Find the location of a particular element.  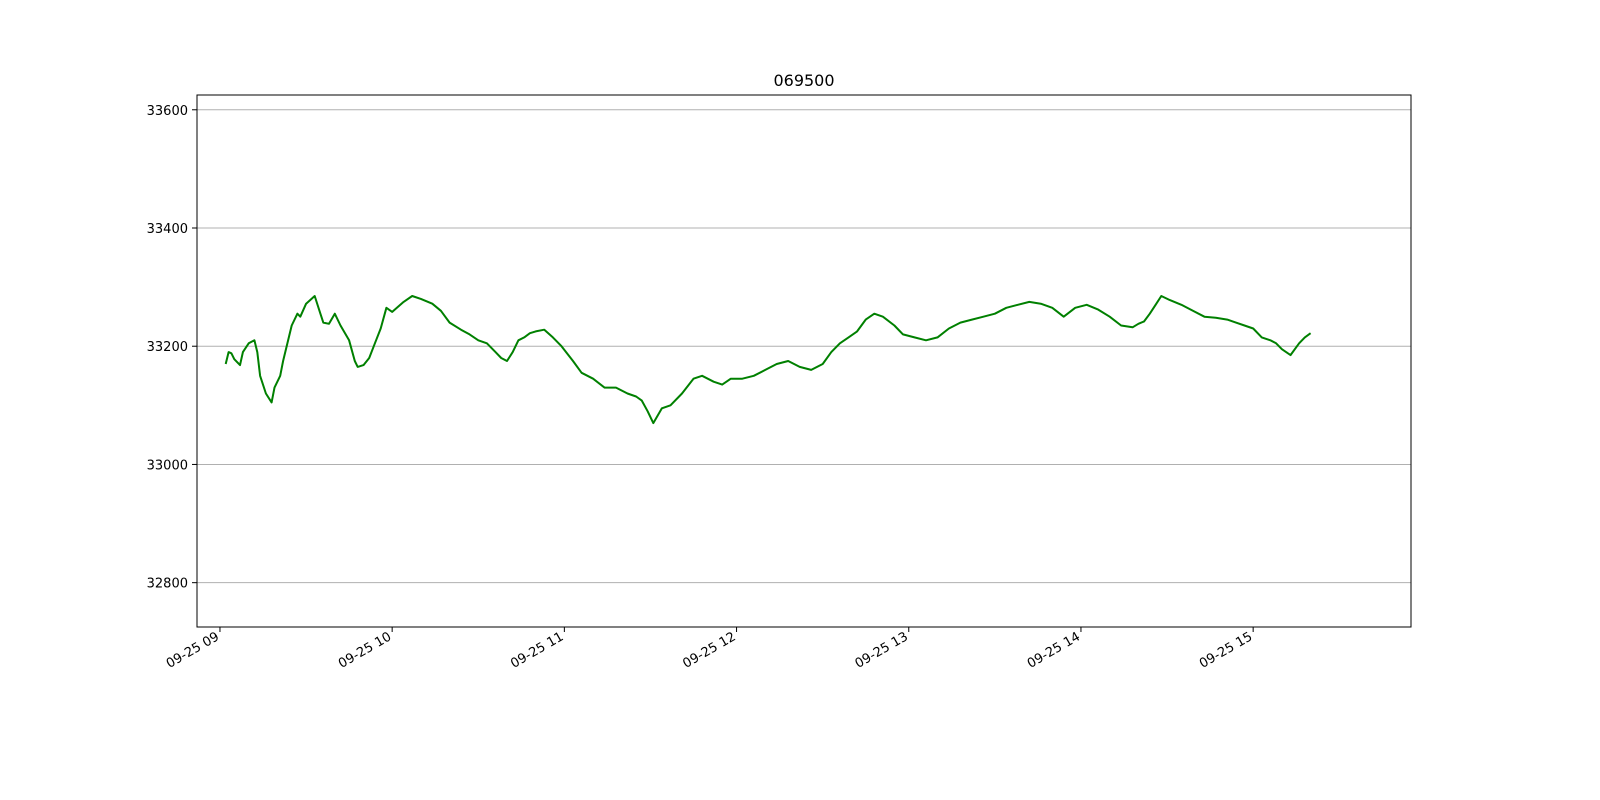

series-line is located at coordinates (768, 360).